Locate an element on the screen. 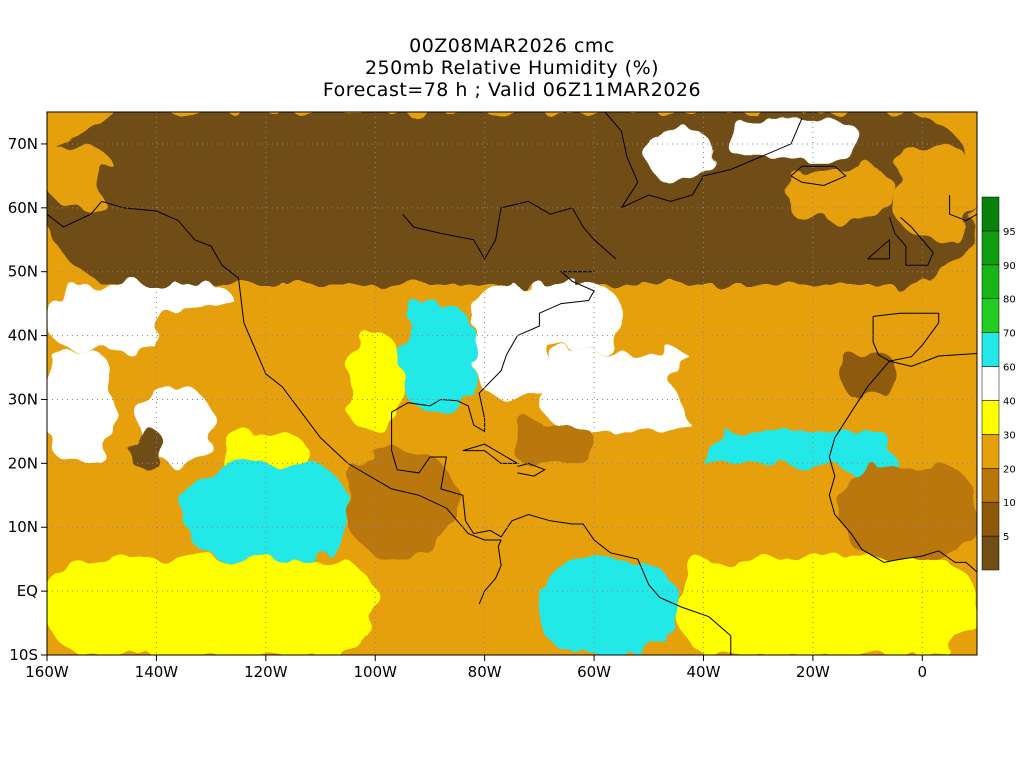  chart-title-line2: 250mb Relative Humidity (%) is located at coordinates (512, 68).